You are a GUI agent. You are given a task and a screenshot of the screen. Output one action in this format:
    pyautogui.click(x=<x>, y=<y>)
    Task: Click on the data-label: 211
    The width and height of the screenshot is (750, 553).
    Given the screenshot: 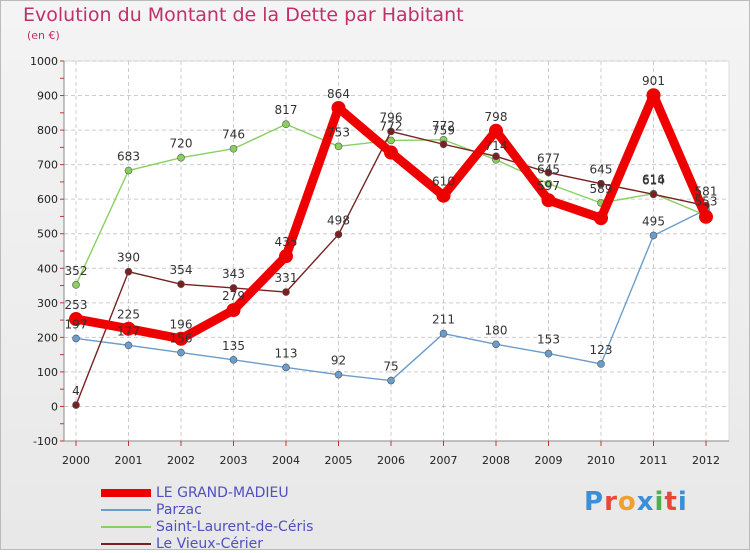 What is the action you would take?
    pyautogui.click(x=443, y=320)
    